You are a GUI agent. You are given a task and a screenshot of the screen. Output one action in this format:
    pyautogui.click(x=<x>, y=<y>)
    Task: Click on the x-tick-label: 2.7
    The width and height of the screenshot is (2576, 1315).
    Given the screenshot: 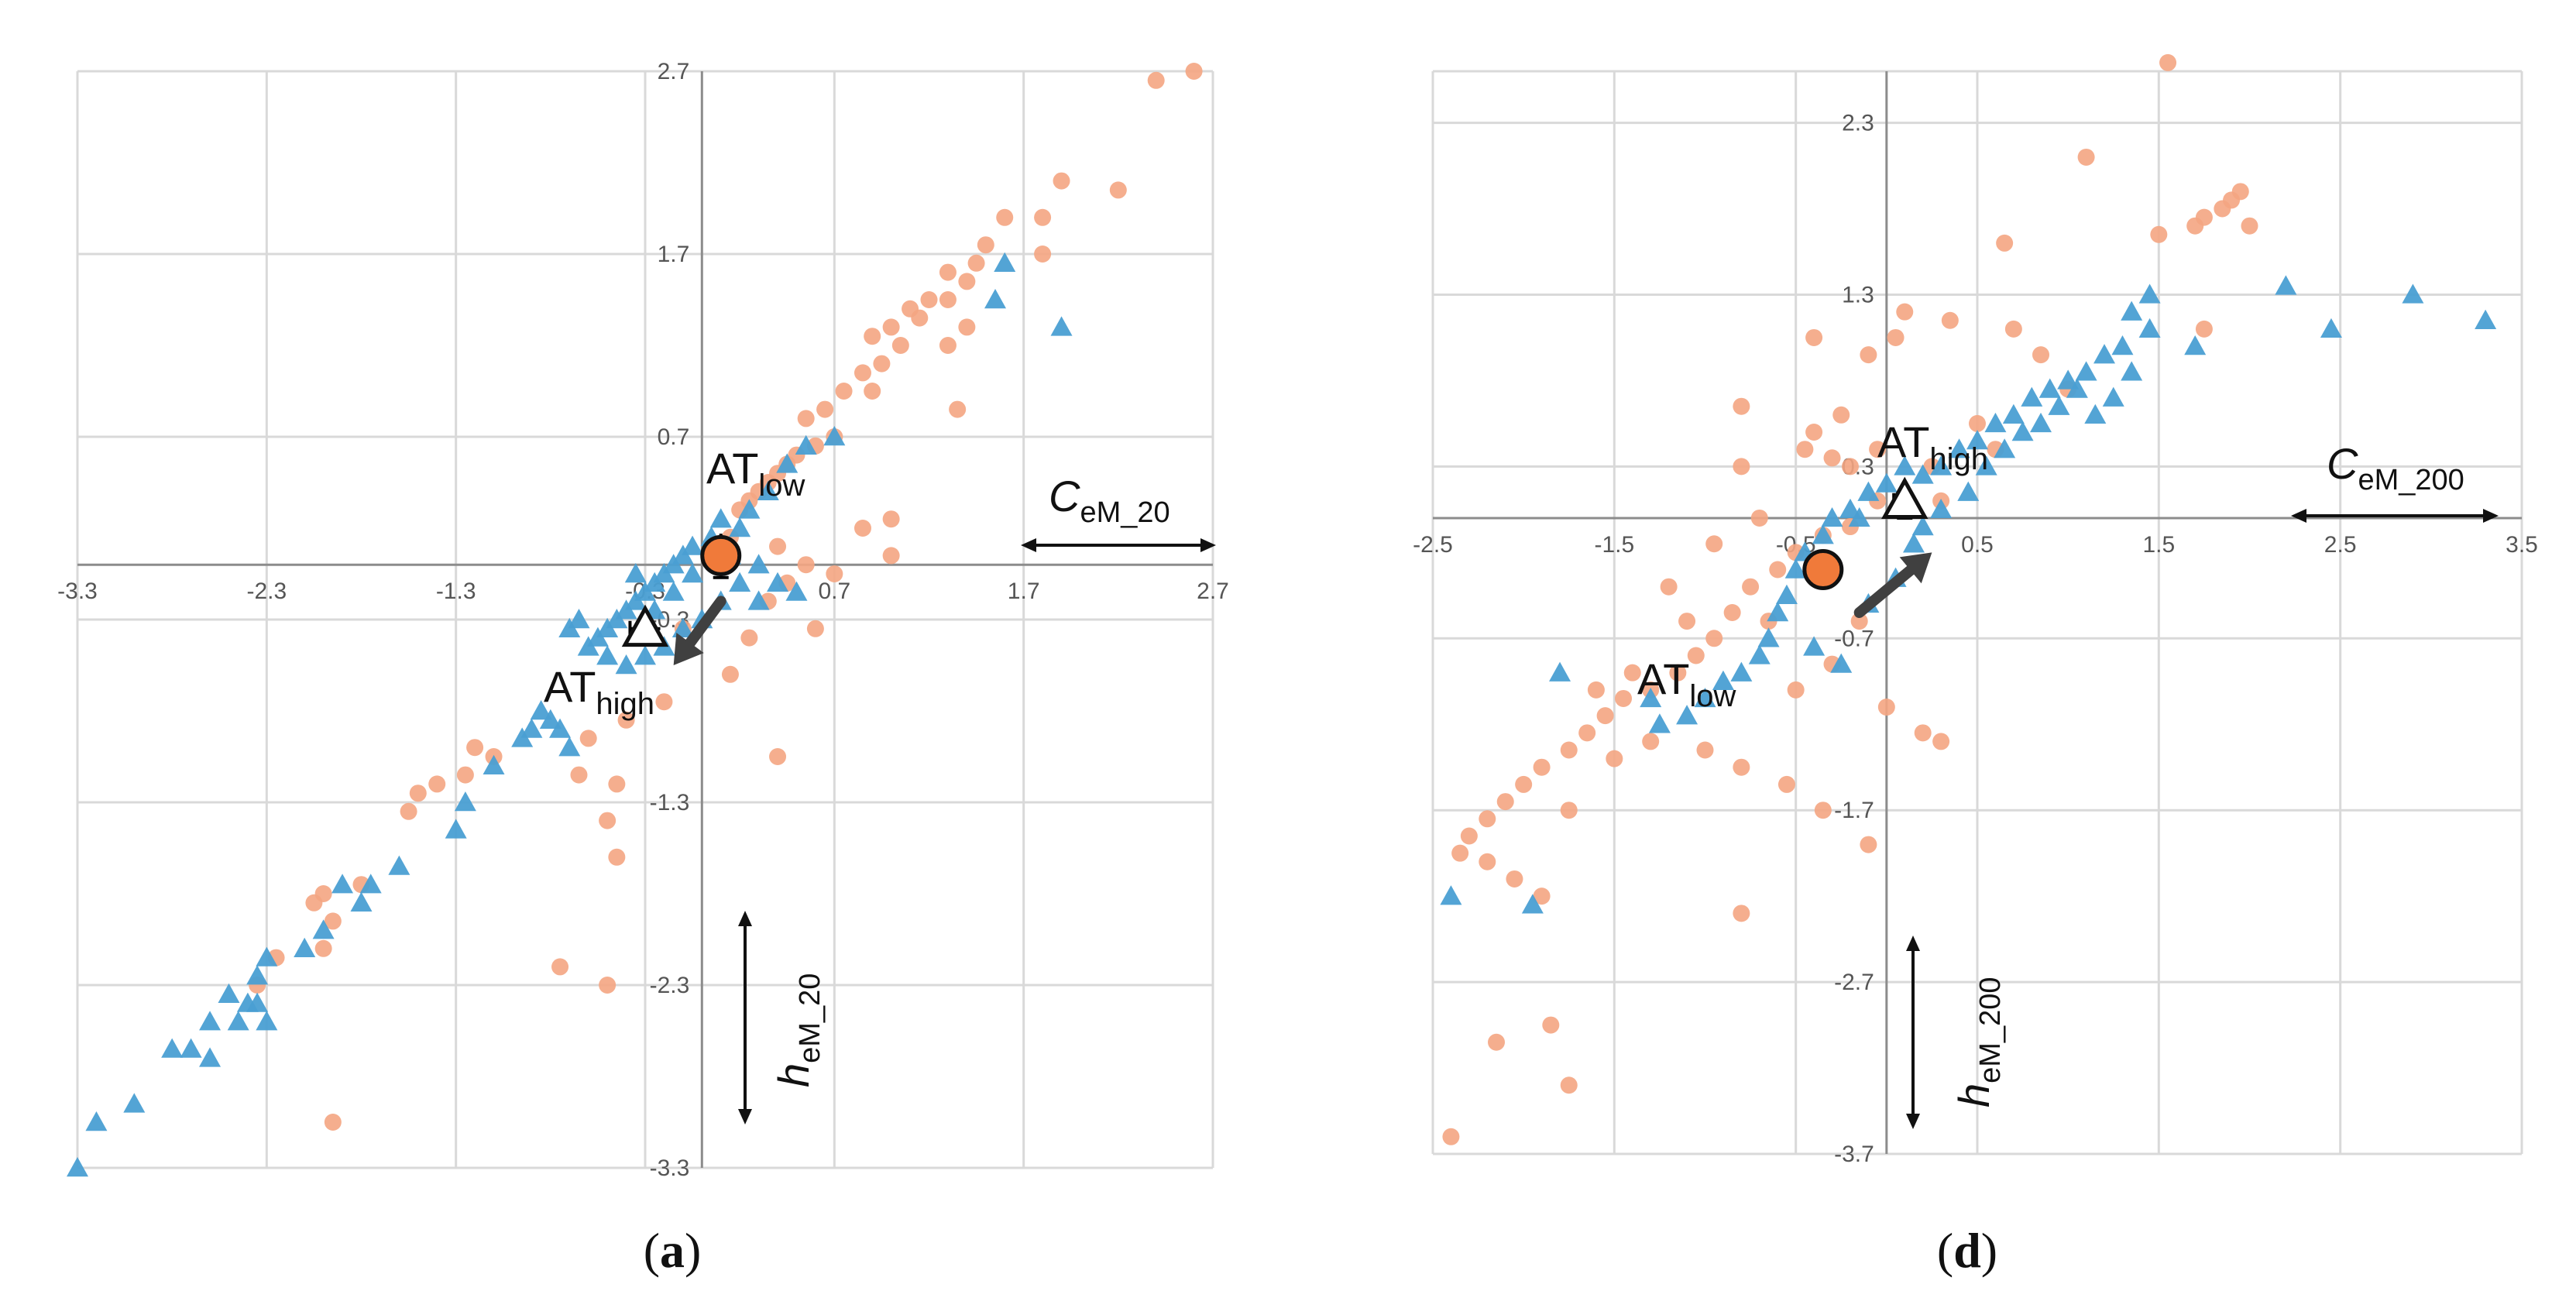 What is the action you would take?
    pyautogui.click(x=1213, y=591)
    